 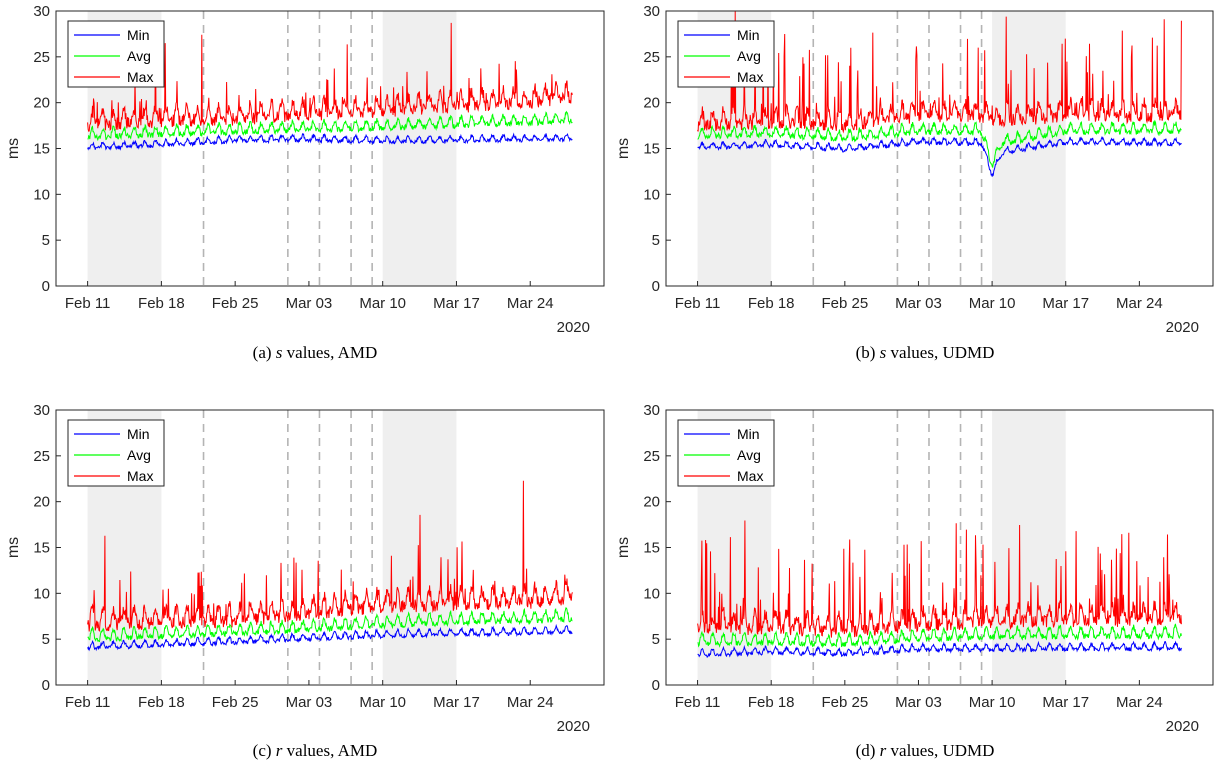 I want to click on caption-a: (a) s values, AMD, so click(x=315, y=352).